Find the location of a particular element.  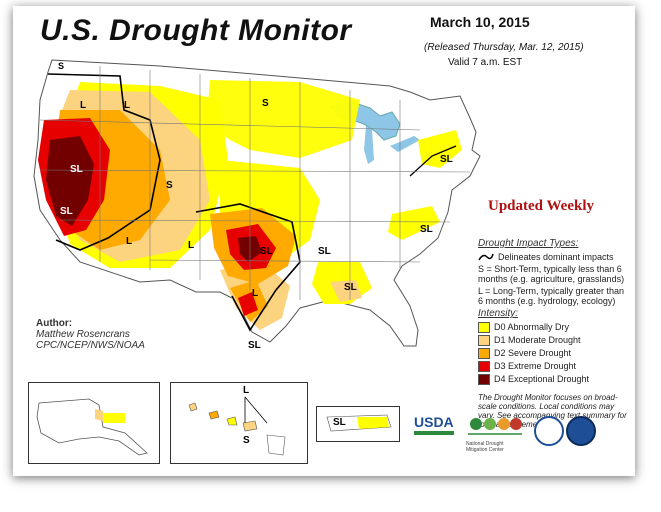

legend-delineates-text: Delineates dominant impacts is located at coordinates (556, 257).